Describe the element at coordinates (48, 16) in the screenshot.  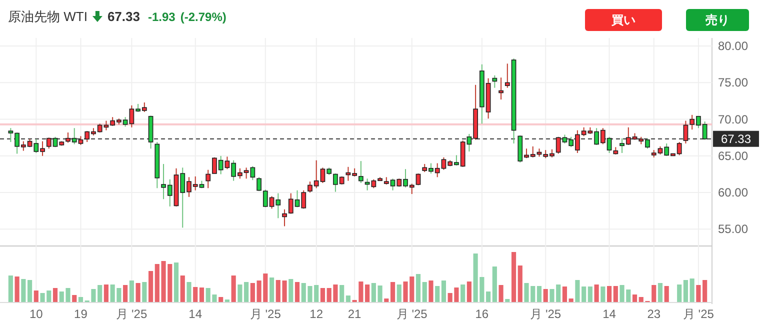
I see `chart-title: 原油先物 WTI` at that location.